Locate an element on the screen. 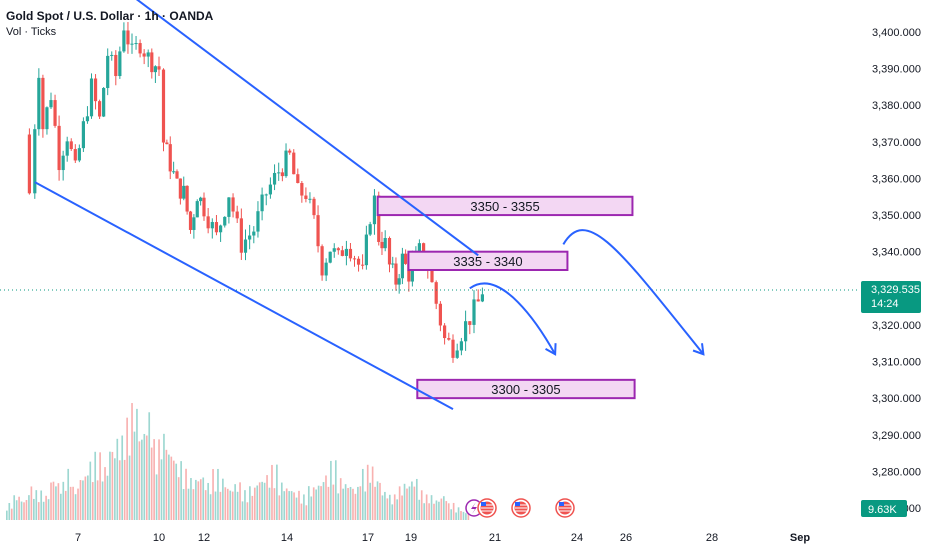 The width and height of the screenshot is (932, 550). arrow-head is located at coordinates (698, 349).